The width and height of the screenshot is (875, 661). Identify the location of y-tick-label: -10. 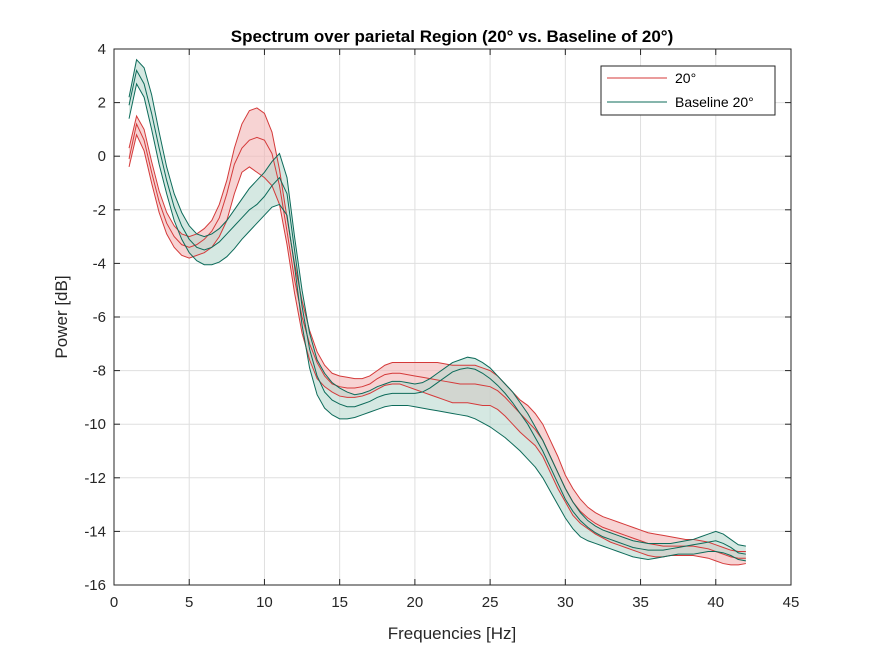
(95, 424).